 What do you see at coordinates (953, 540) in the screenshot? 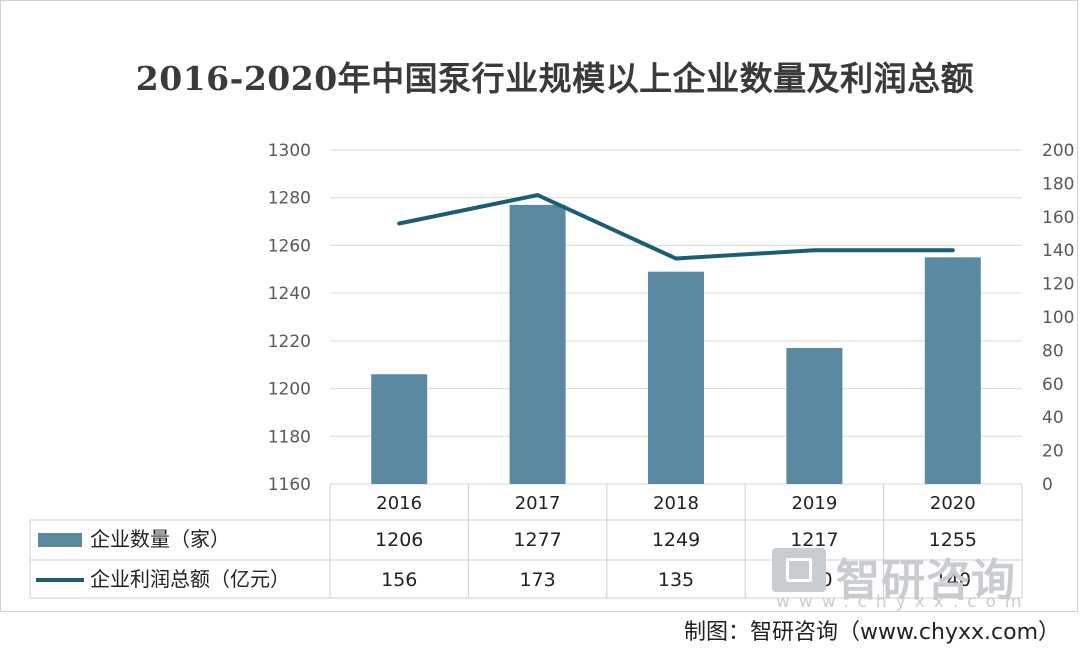
I see `data-table-value: 1255` at bounding box center [953, 540].